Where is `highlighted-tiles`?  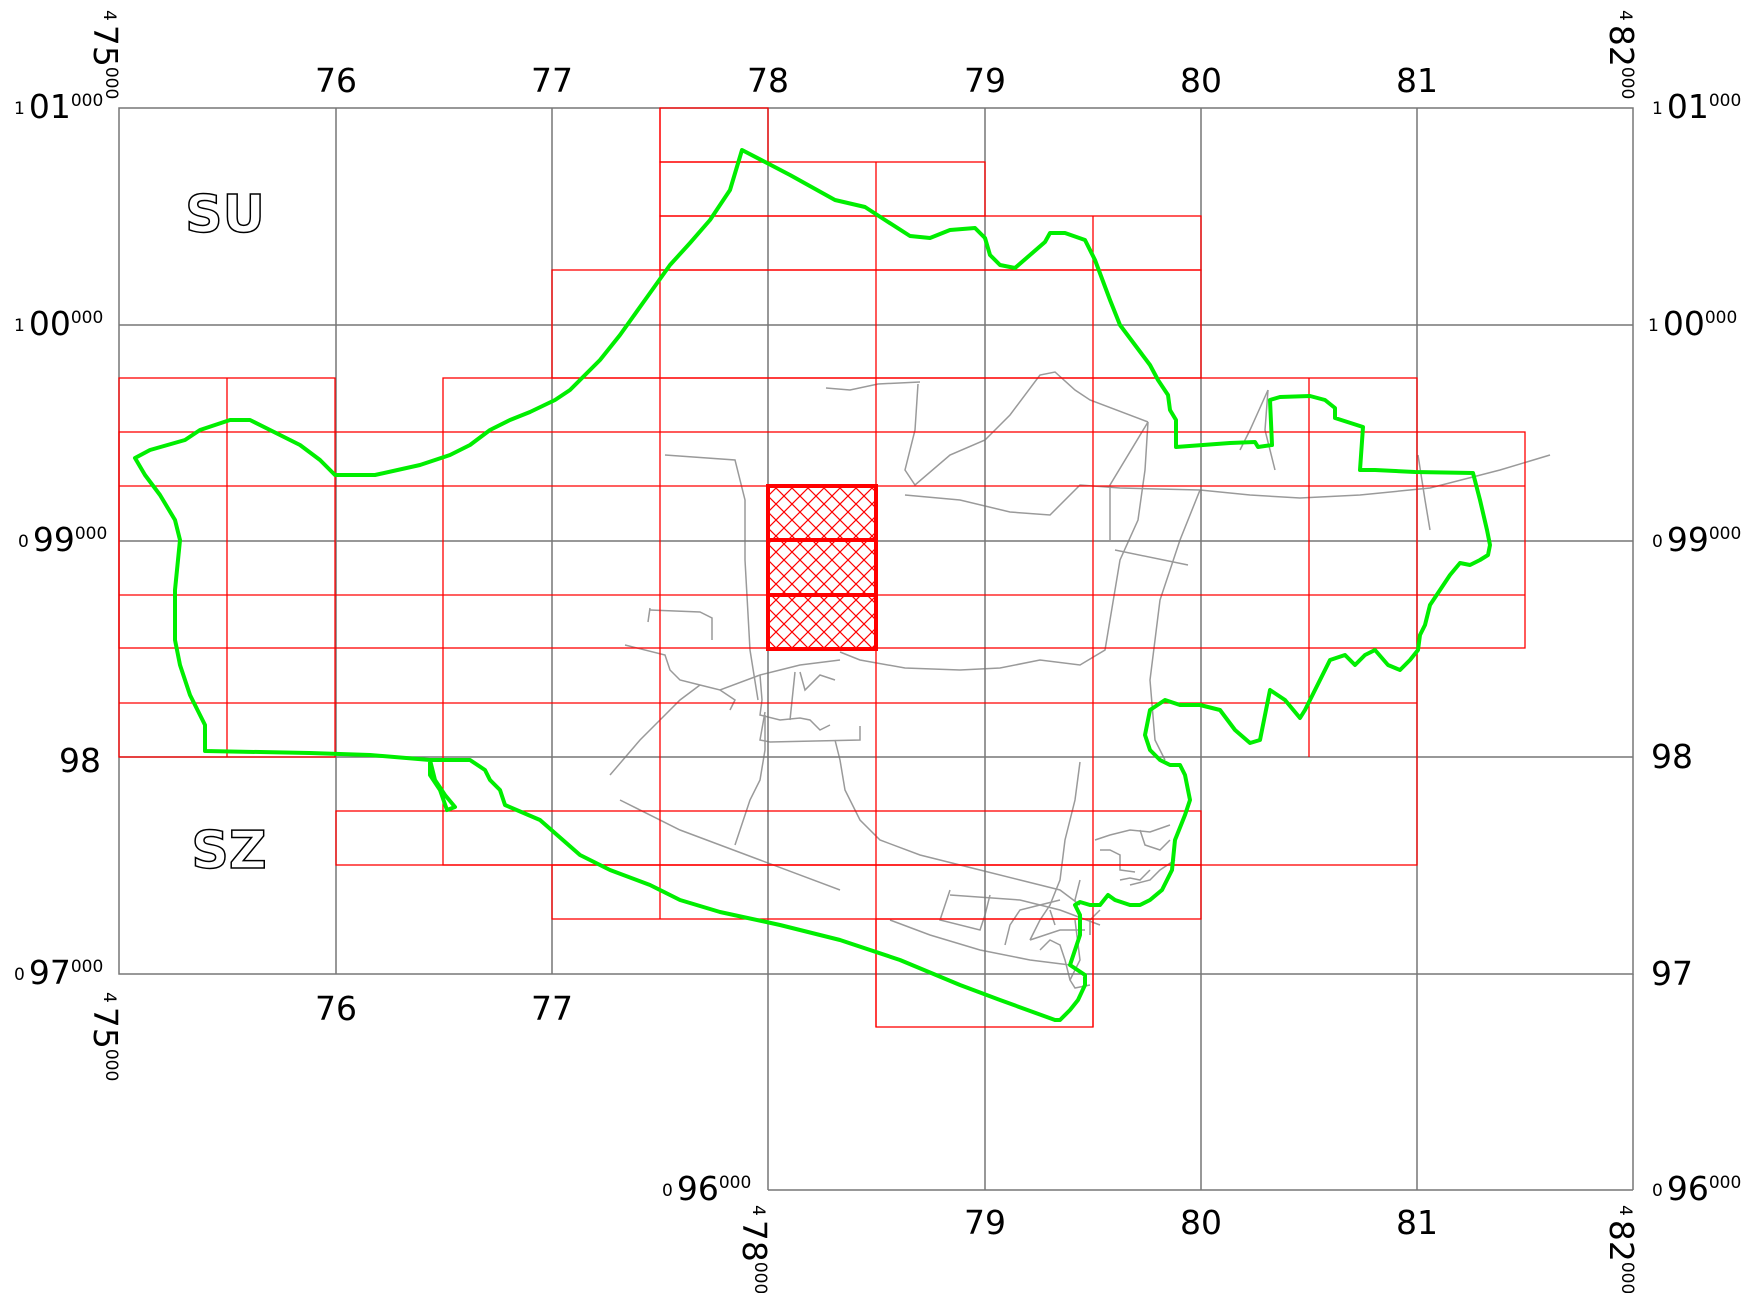
highlighted-tiles is located at coordinates (822, 567).